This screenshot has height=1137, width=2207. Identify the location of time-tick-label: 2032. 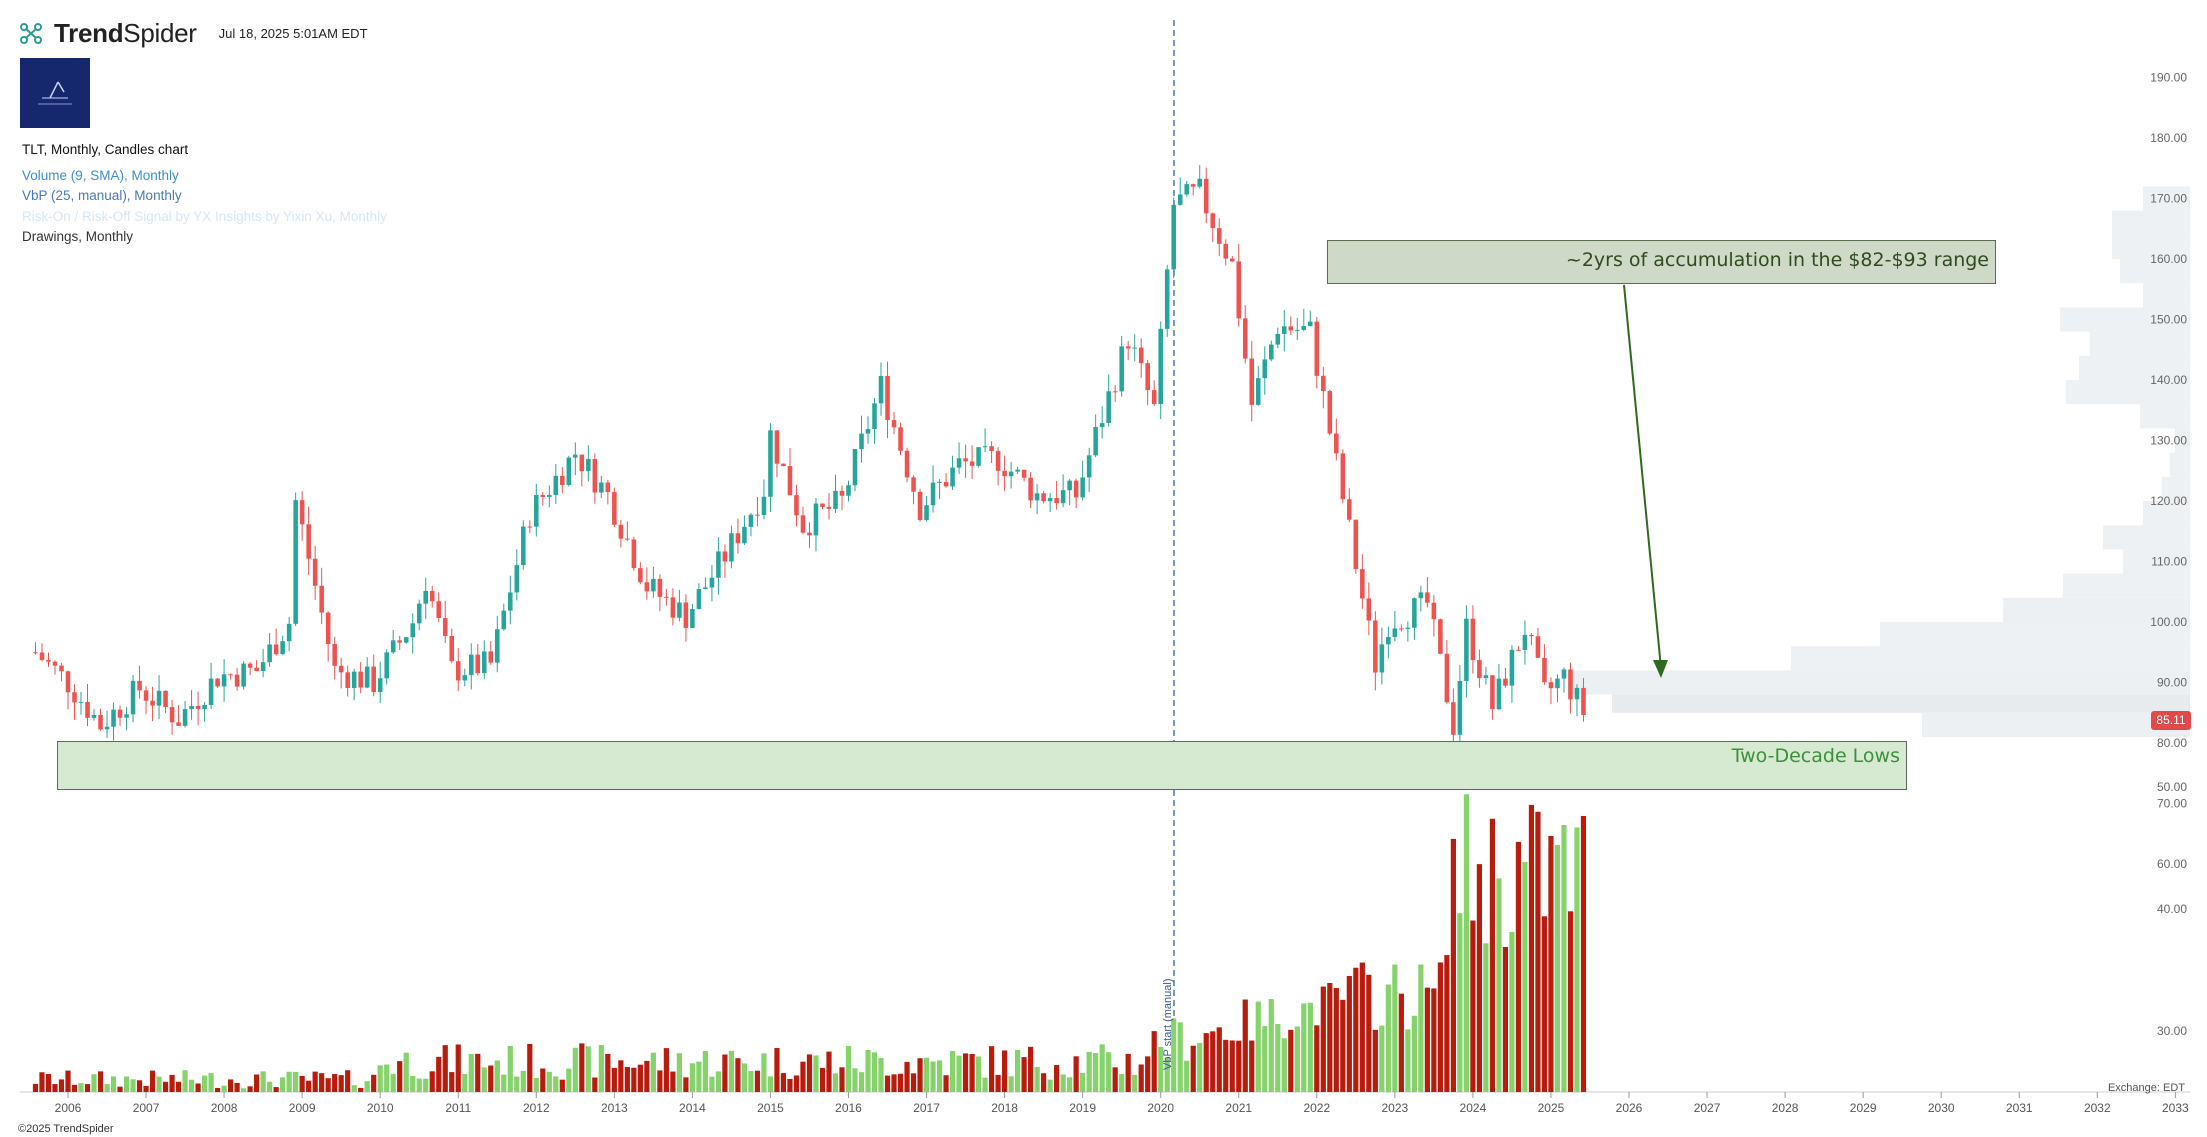
(2097, 1108).